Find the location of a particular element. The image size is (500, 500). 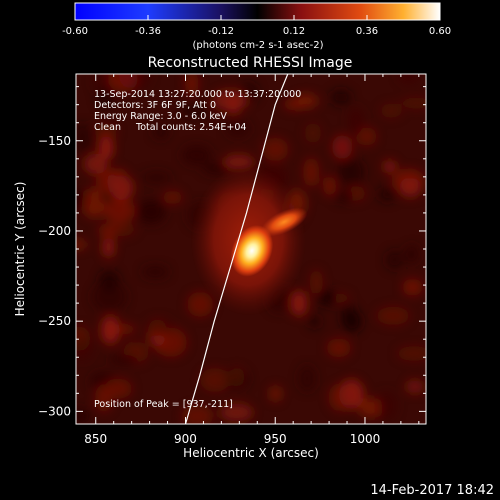

annotation-detectors: Detectors: 3F 6F 9F, Att 0 is located at coordinates (155, 105).